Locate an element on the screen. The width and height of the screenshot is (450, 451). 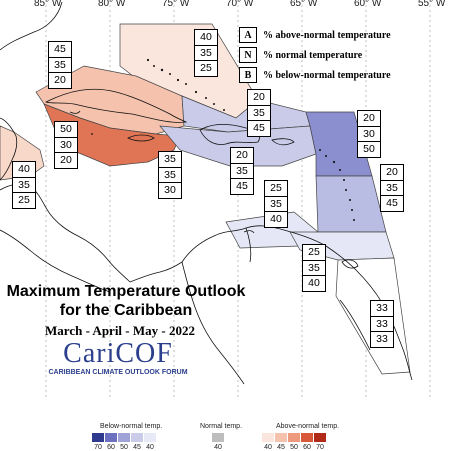
colorbar-title-below: Below-normal temp. is located at coordinates (131, 426).